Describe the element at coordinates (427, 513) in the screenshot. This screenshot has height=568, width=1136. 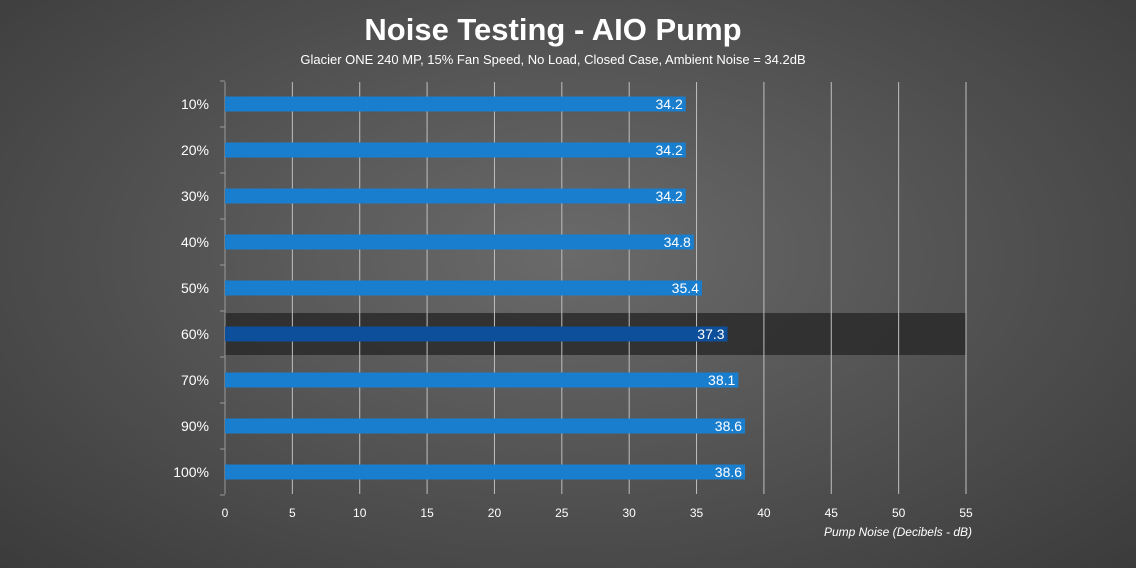
I see `x-tick-label: 15` at that location.